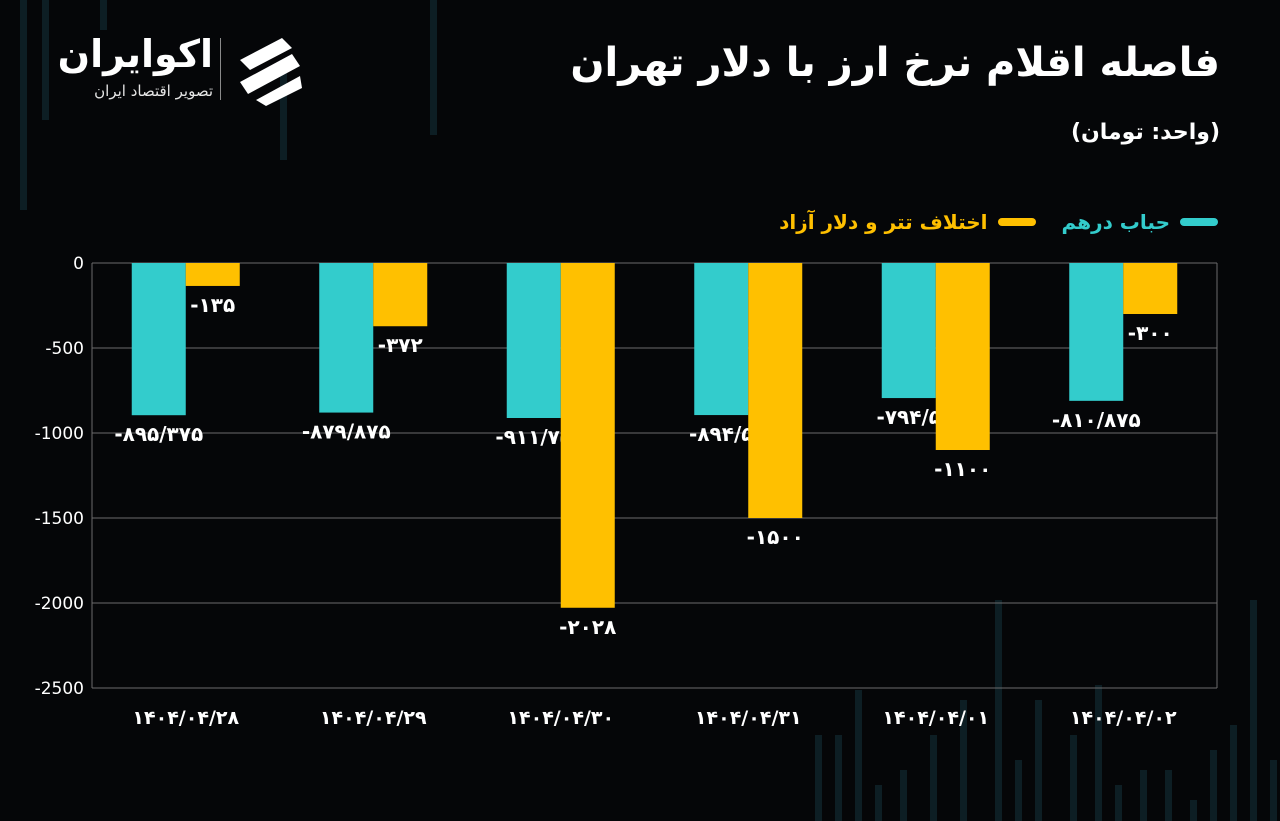  I want to click on data-label: -۸۷۹/۸۷۵, so click(346, 432).